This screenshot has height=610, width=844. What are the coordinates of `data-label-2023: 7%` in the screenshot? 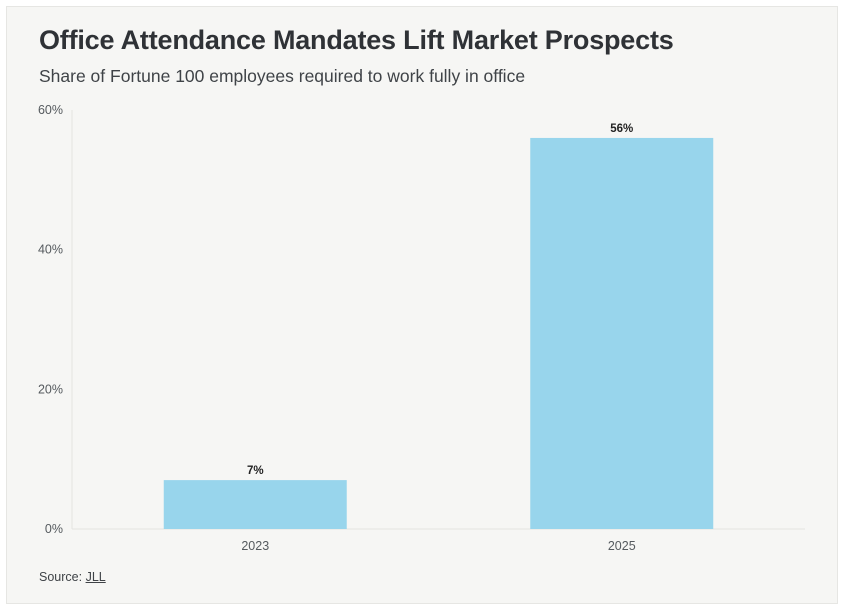 It's located at (255, 471).